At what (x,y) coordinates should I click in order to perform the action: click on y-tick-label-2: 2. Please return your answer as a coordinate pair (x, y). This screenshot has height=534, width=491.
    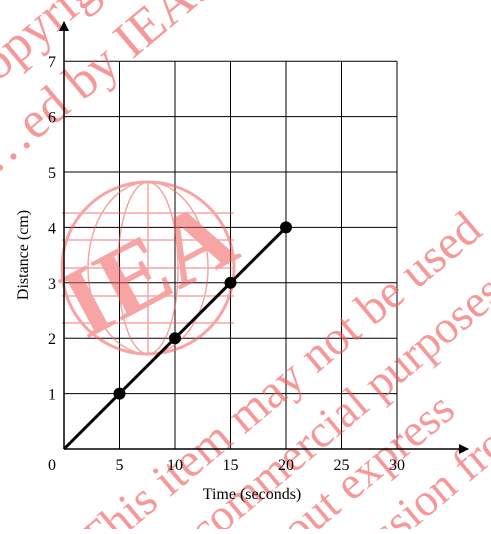
    Looking at the image, I should click on (52, 339).